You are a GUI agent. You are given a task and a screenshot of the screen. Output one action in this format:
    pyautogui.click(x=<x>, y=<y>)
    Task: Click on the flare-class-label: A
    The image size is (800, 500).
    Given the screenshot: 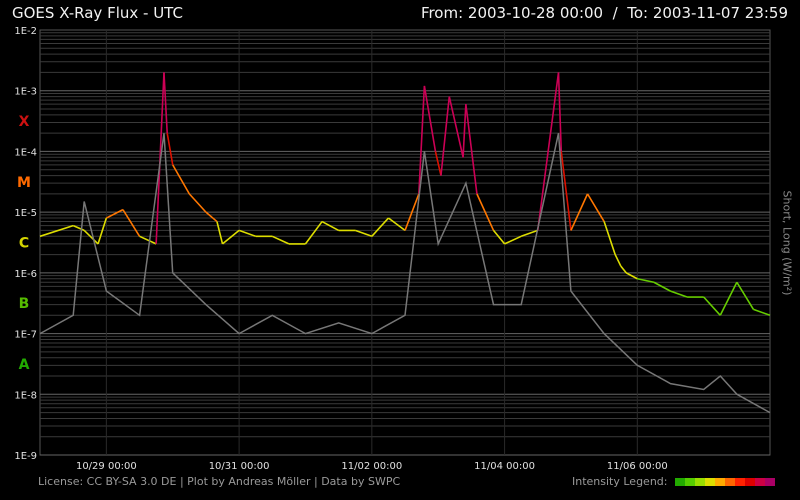 What is the action you would take?
    pyautogui.click(x=24, y=365)
    